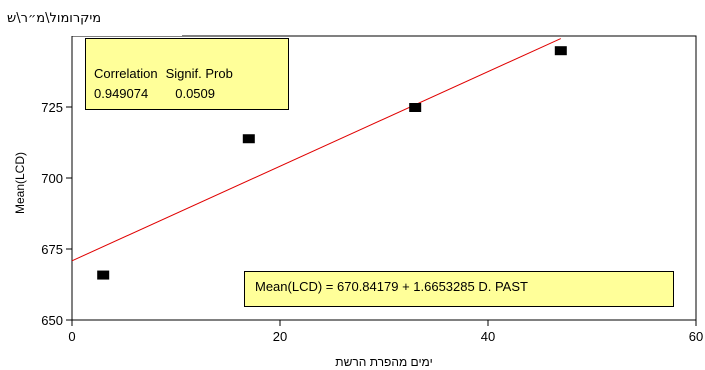 The image size is (705, 370). I want to click on signif-prob-value: 0.0509, so click(195, 93).